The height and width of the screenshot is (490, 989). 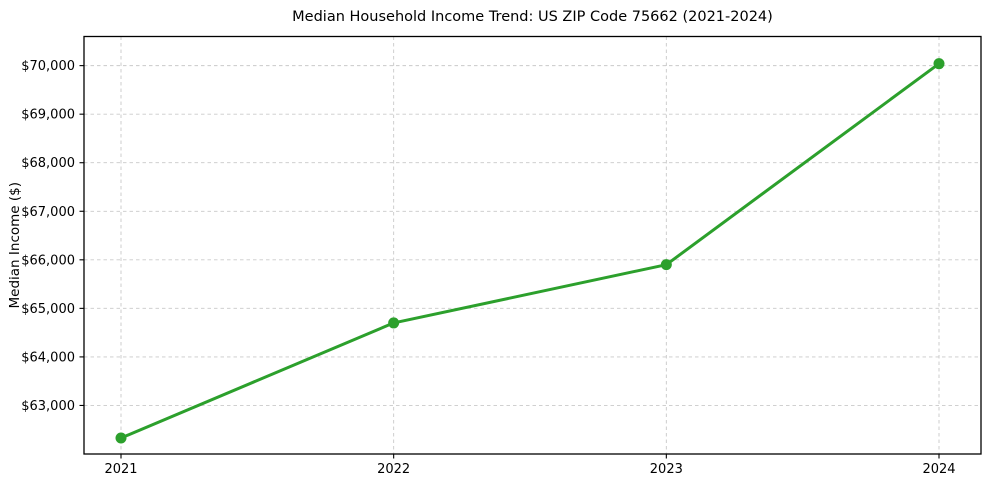 I want to click on y-tick-label: $66,000, so click(x=48, y=260).